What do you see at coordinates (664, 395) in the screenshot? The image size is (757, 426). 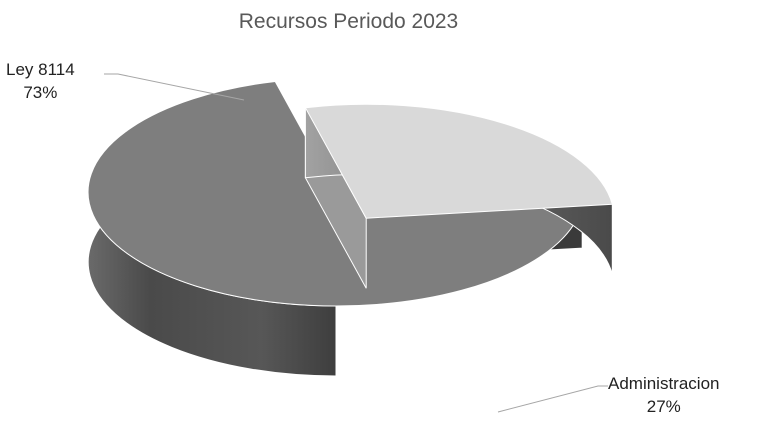 I see `data-label-administracion: Administracion 27%` at bounding box center [664, 395].